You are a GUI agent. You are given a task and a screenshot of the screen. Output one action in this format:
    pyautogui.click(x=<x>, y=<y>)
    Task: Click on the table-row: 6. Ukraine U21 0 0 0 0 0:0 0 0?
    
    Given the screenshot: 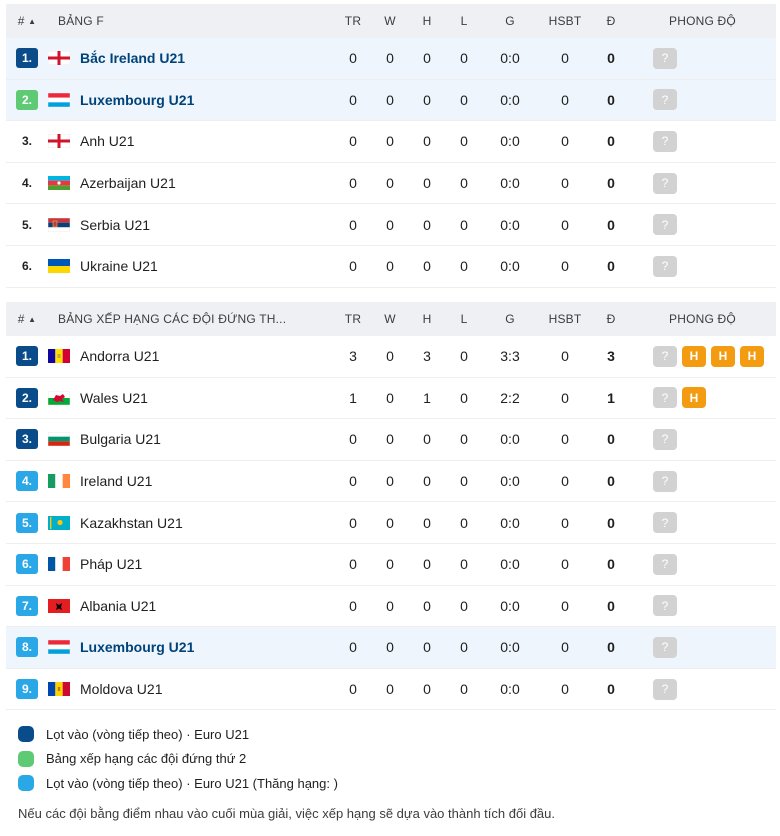 What is the action you would take?
    pyautogui.click(x=391, y=267)
    